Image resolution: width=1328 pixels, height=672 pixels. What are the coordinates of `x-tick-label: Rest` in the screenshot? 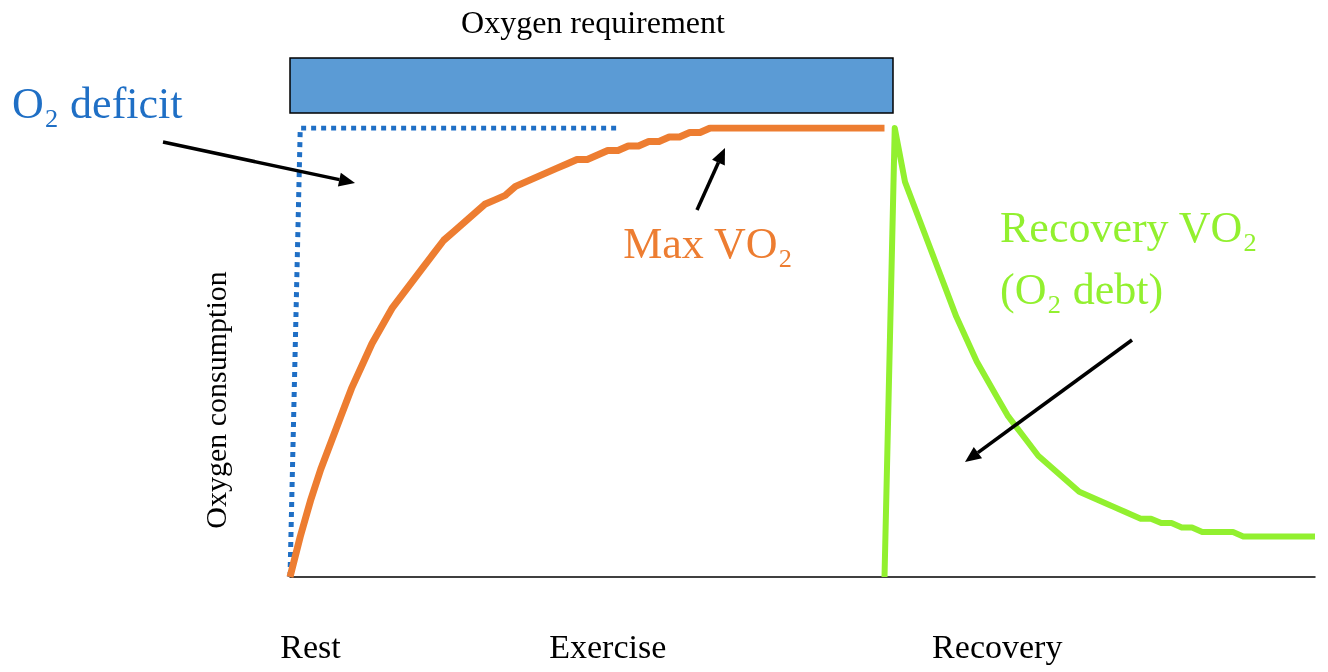 It's located at (311, 646).